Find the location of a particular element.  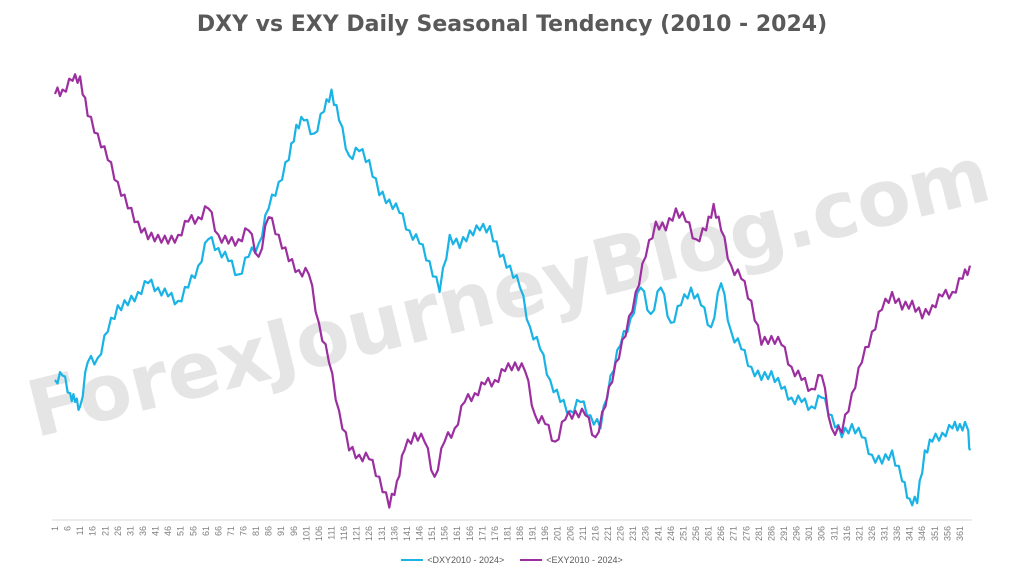

x-tick-label: 131 is located at coordinates (382, 533).